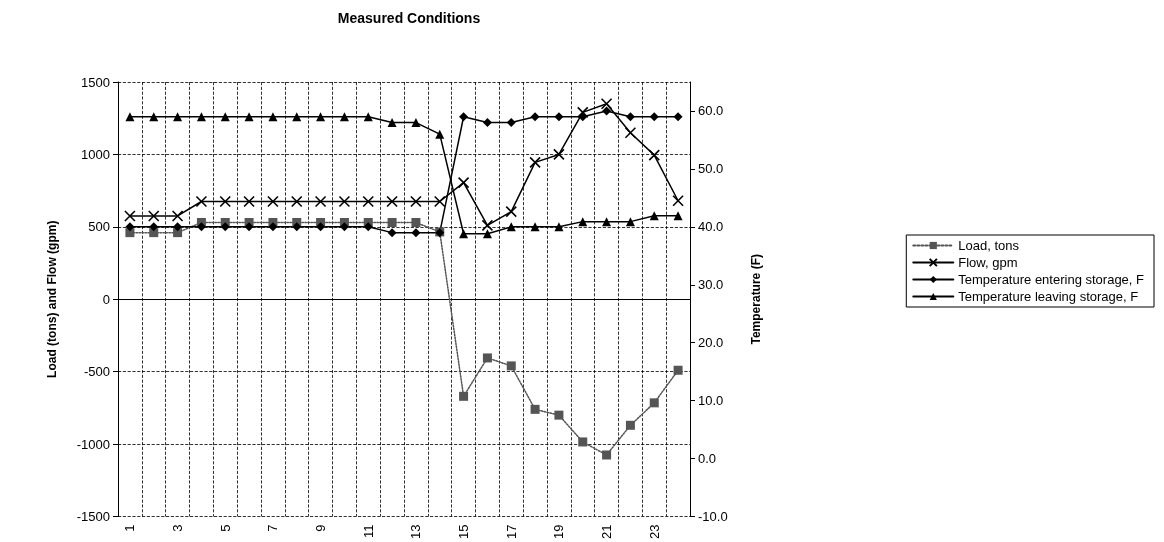 Image resolution: width=1164 pixels, height=542 pixels. Describe the element at coordinates (178, 528) in the screenshot. I see `x-tick-label: 3` at that location.